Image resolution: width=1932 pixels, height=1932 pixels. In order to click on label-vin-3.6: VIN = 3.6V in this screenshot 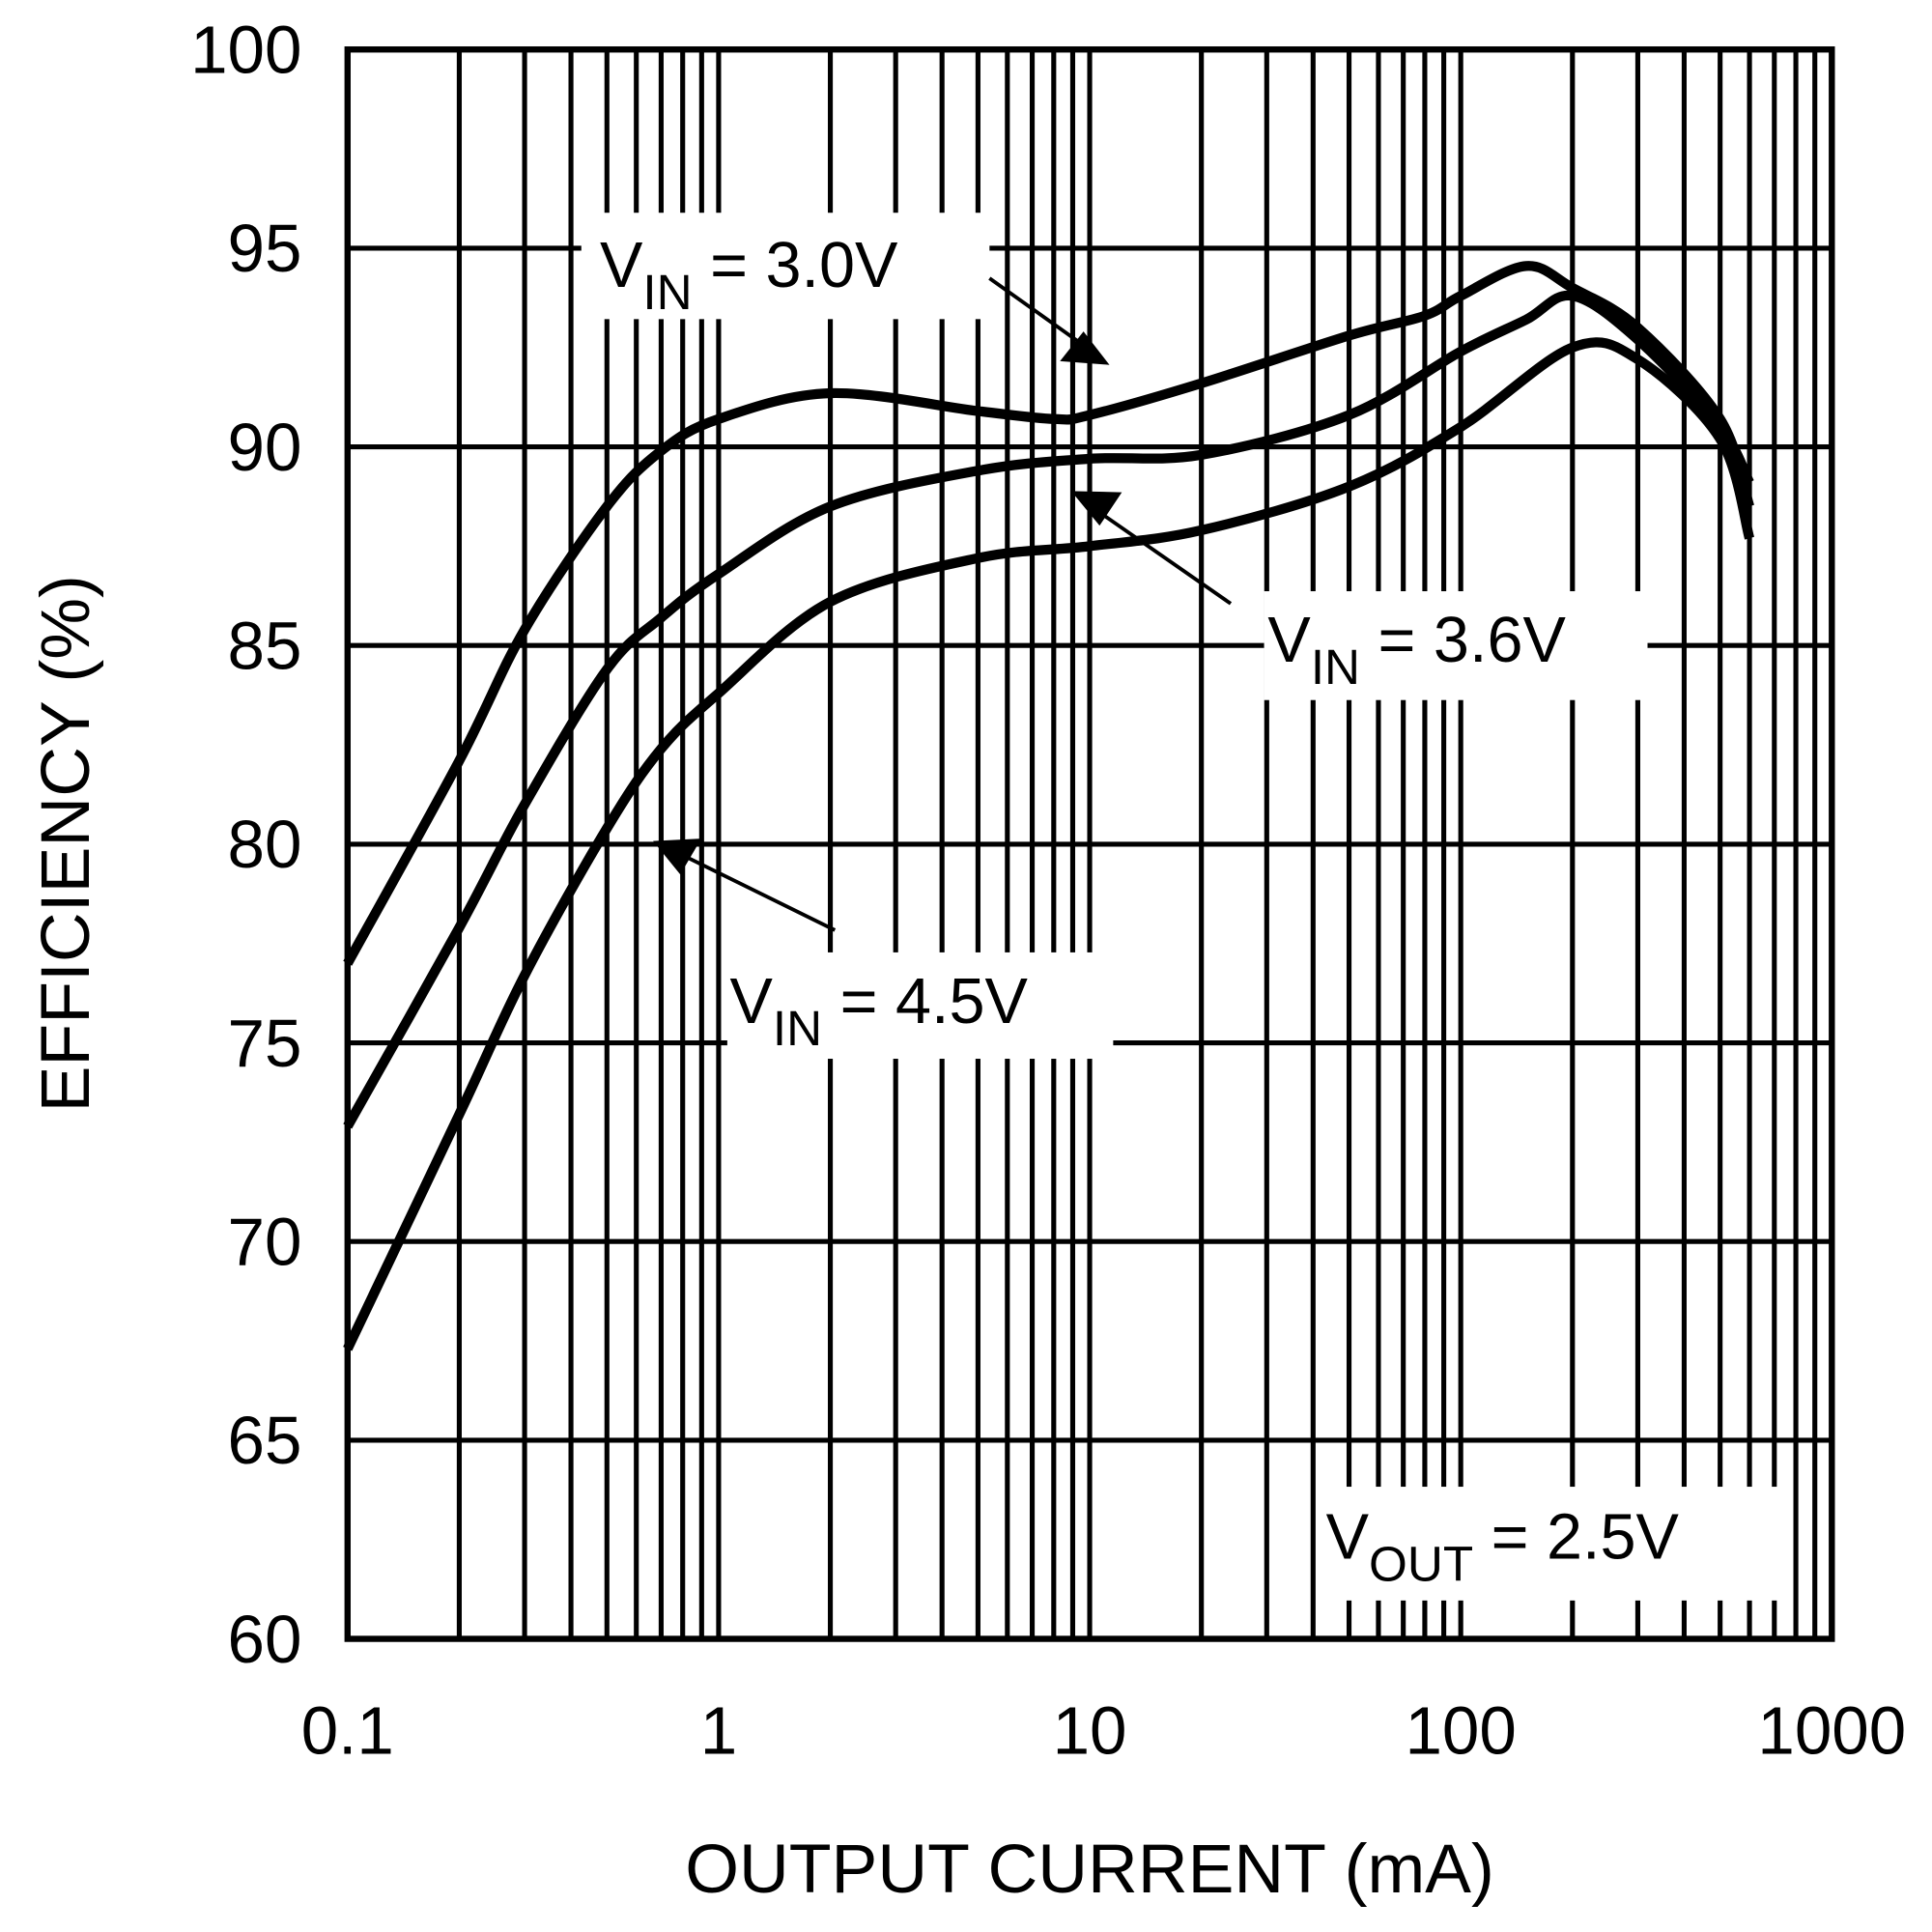, I will do `click(1416, 650)`.